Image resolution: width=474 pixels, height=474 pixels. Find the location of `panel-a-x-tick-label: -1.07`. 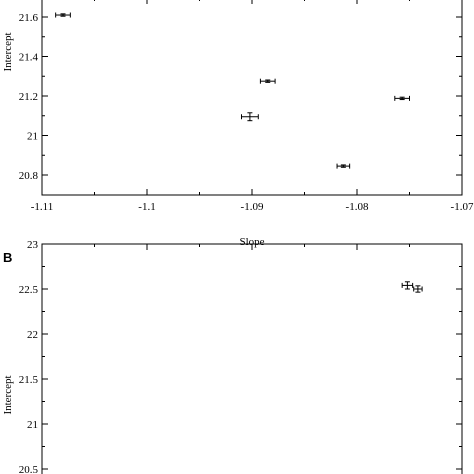

panel-a-x-tick-label: -1.07 is located at coordinates (462, 207).